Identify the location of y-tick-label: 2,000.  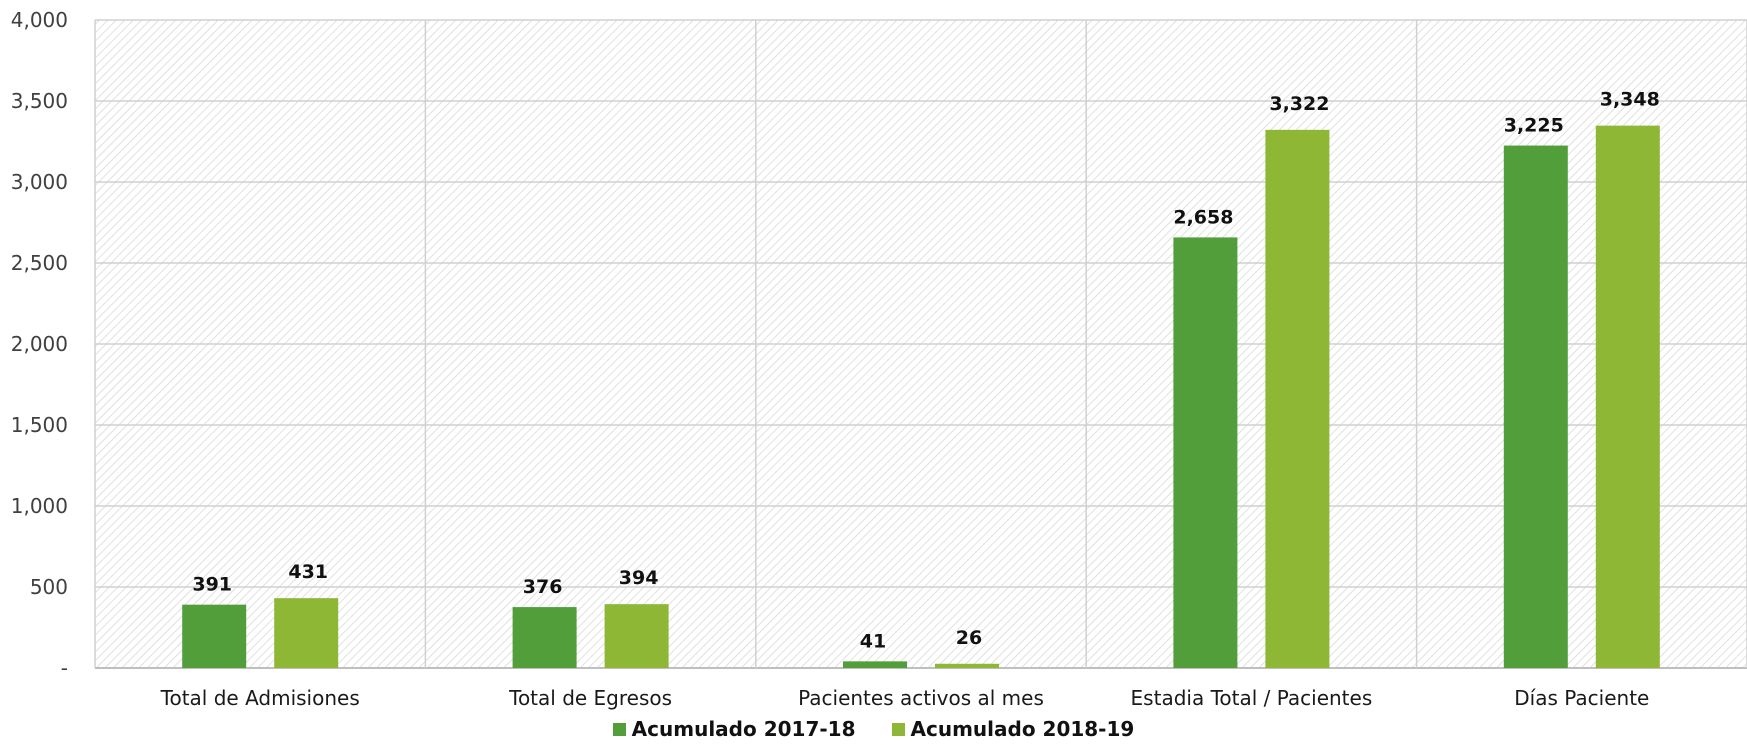
(39, 344).